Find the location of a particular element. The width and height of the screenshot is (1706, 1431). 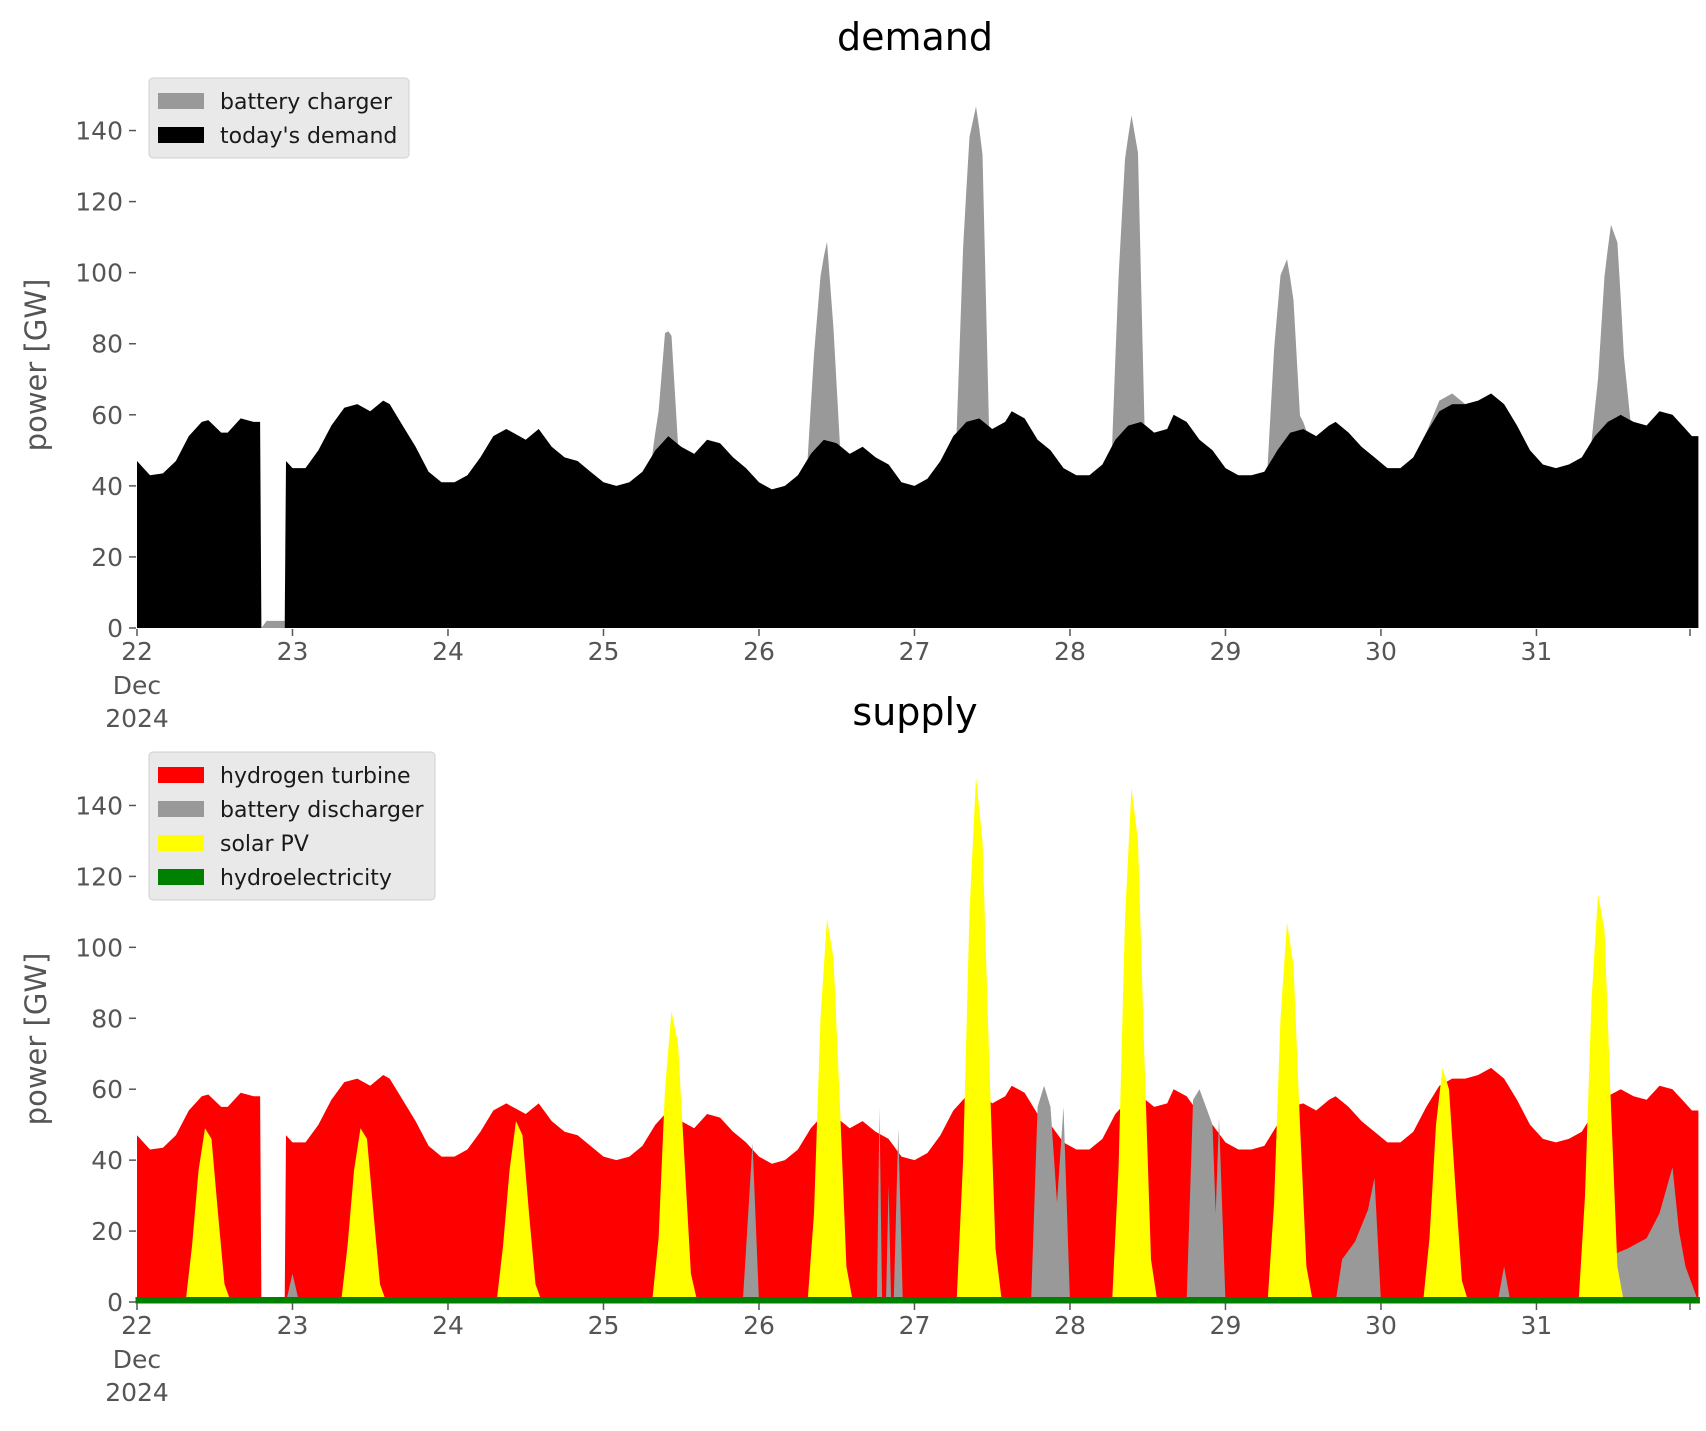

legend-swatch-battery-discharger is located at coordinates (181, 809).